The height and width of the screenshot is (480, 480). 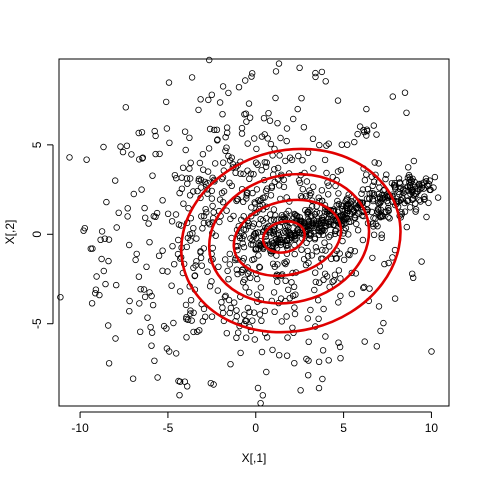 I want to click on x-axis: -10 -5 0 5 10, so click(x=254, y=423).